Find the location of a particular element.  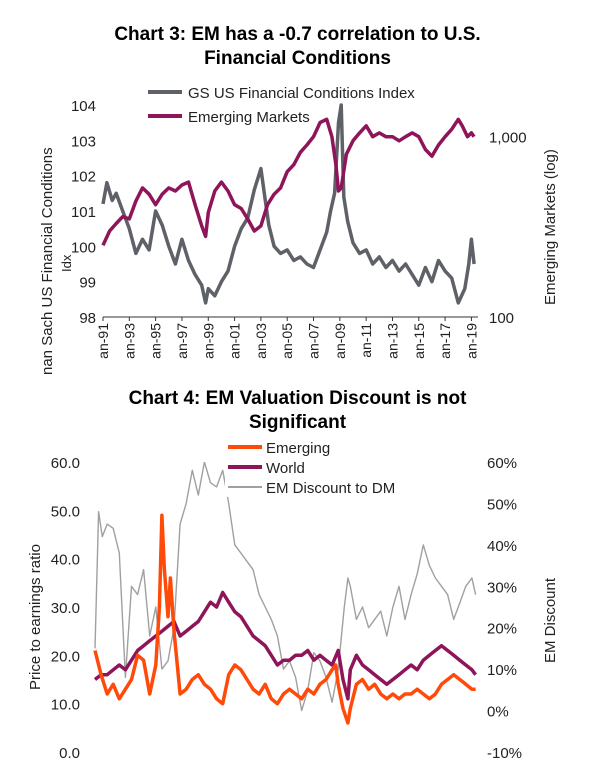

chart4-y-right-tick: 40% is located at coordinates (502, 546).